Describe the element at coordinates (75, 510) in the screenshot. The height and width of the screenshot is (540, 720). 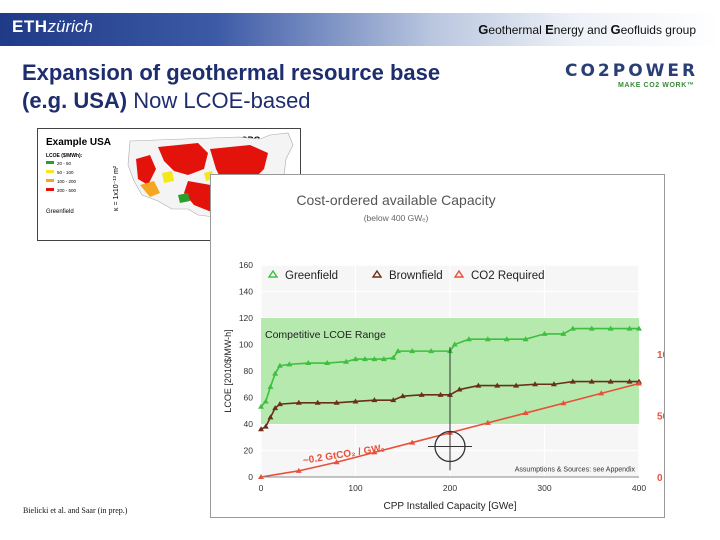
I see `footnote: Bielicki et al. and Saar (in prep.)` at that location.